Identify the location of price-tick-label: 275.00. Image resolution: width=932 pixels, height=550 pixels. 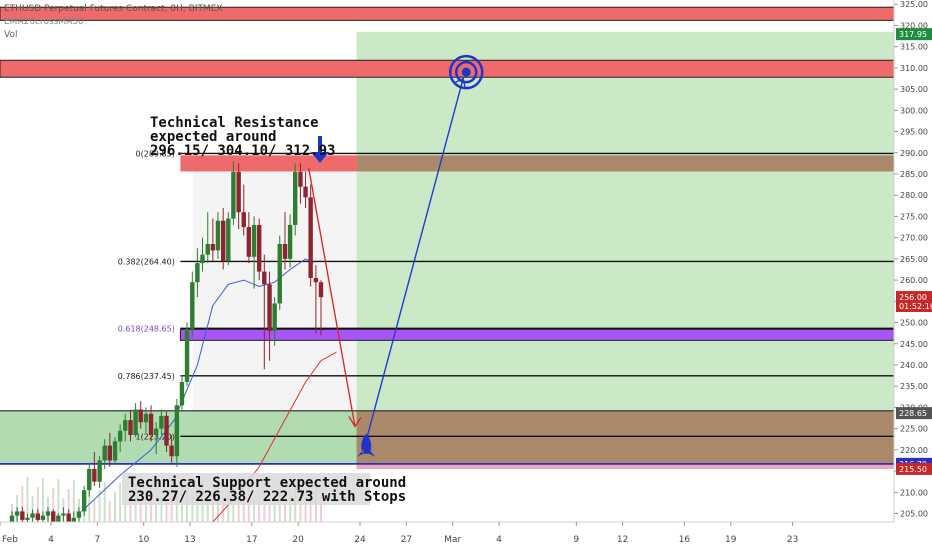
(914, 216).